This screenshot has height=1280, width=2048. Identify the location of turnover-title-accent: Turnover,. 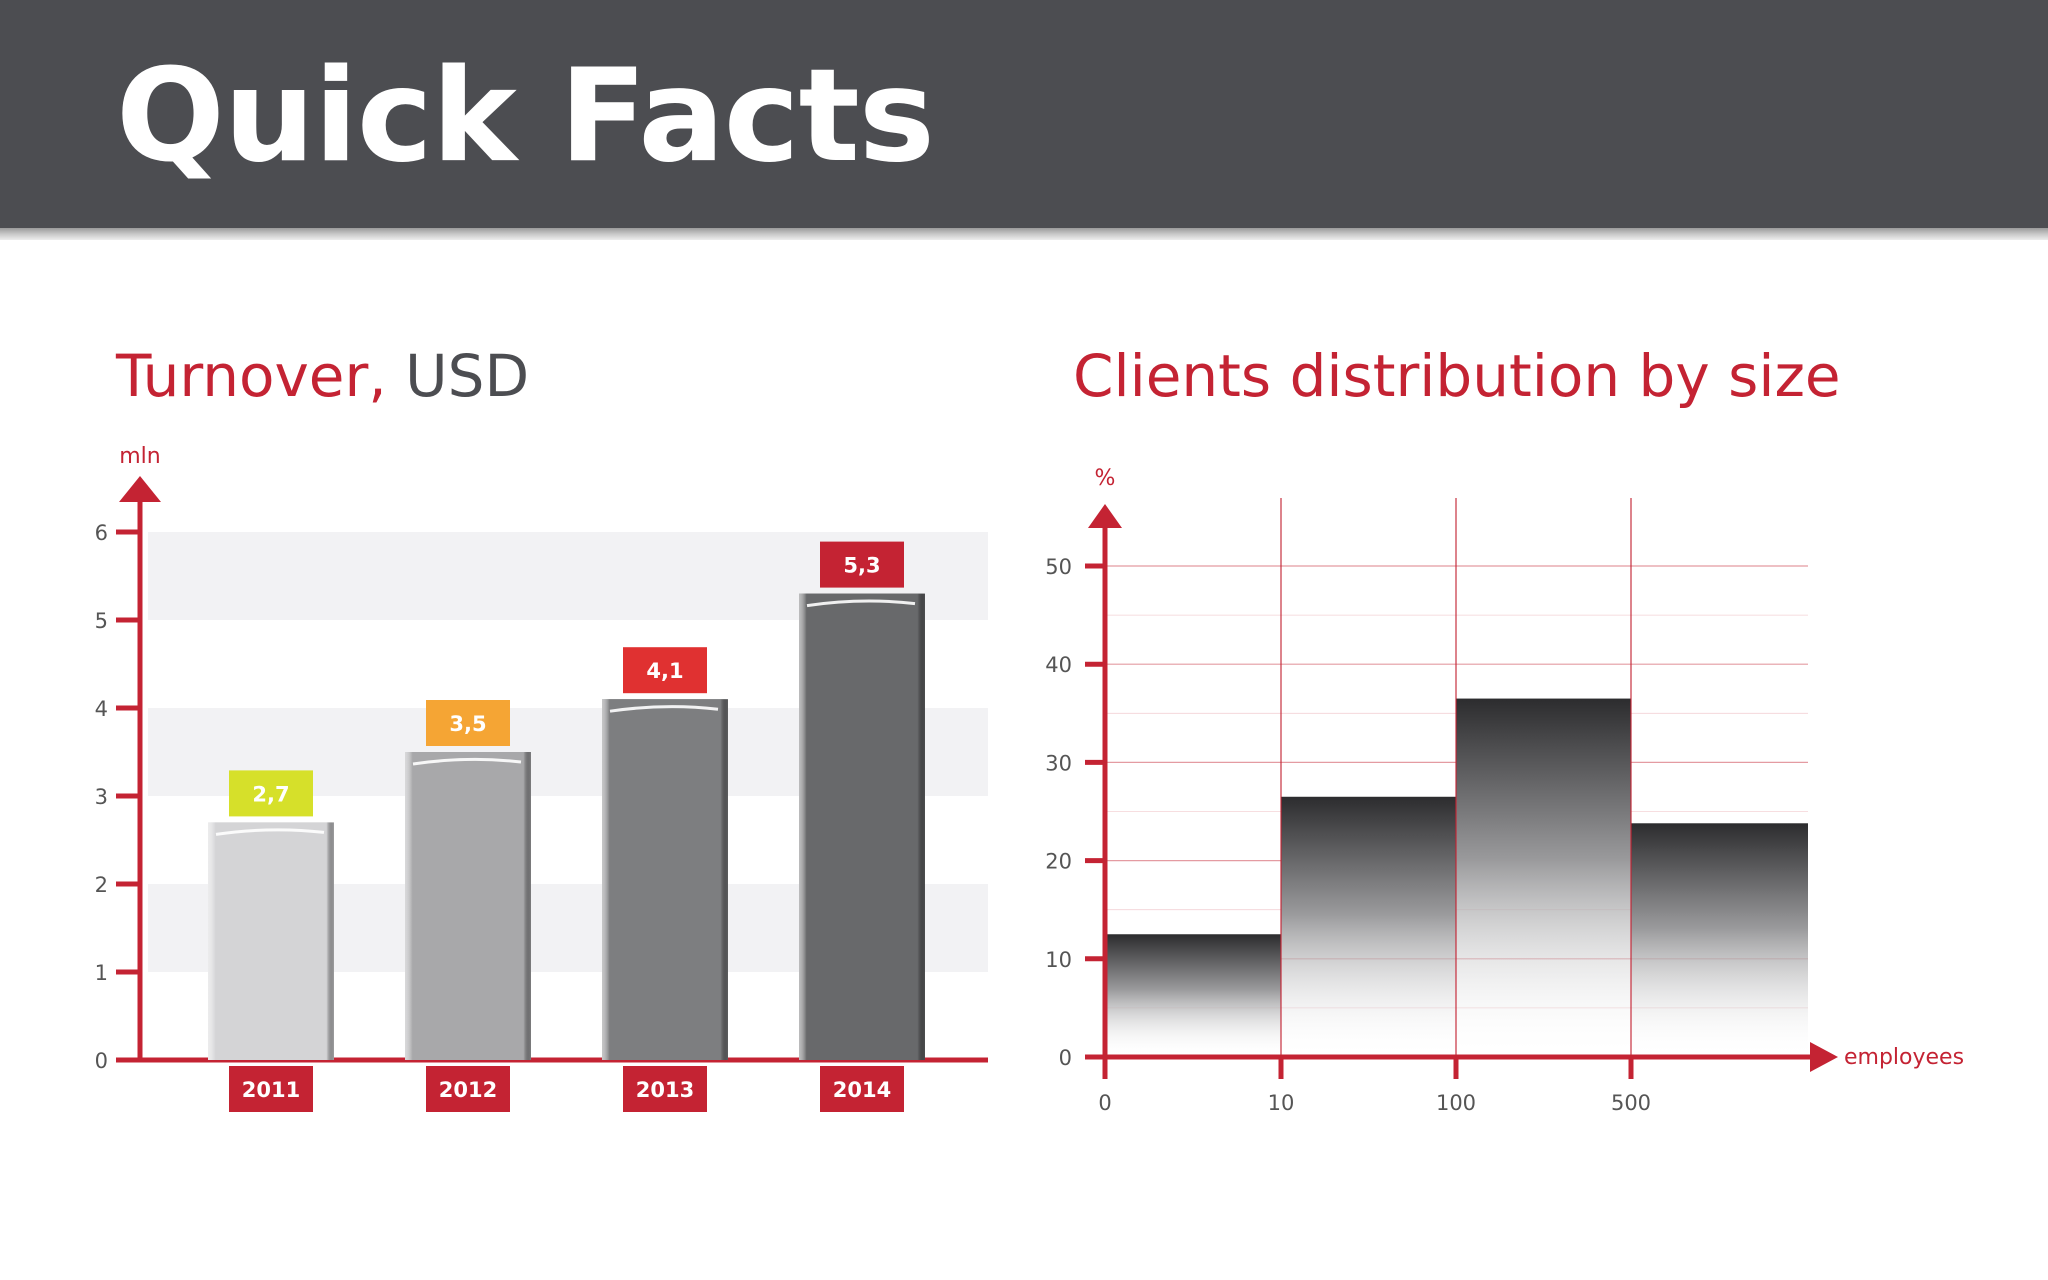
(251, 376).